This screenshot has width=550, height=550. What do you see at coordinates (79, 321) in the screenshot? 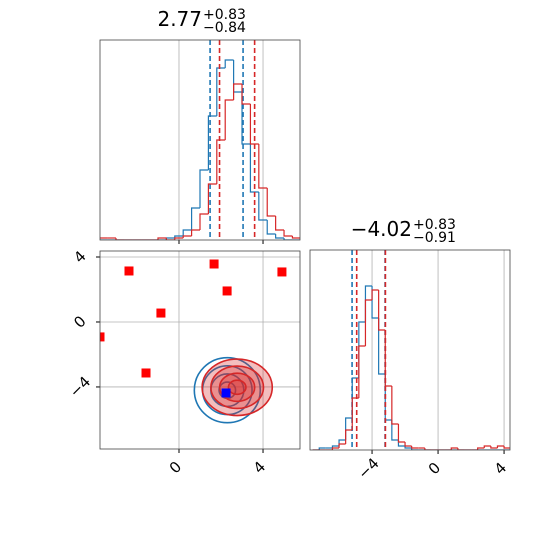
I see `y-tick-label: 0` at bounding box center [79, 321].